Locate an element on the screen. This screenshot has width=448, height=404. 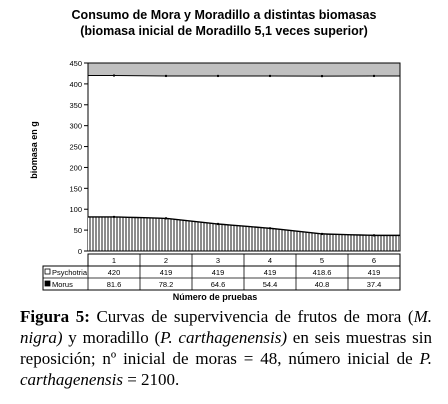
caption-species-3: P. carthagenensis is located at coordinates (226, 369).